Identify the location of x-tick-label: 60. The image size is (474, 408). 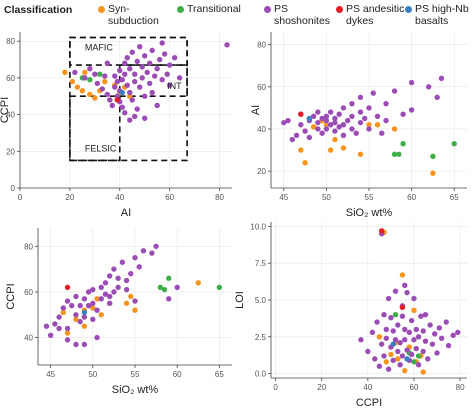
(177, 374).